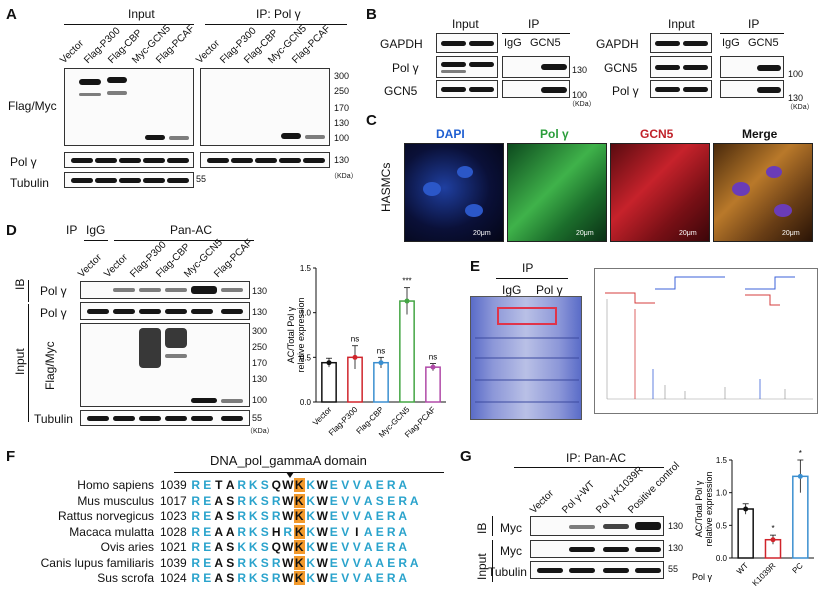 The height and width of the screenshot is (599, 824). What do you see at coordinates (542, 502) in the screenshot?
I see `g-lane-0: Vector` at bounding box center [542, 502].